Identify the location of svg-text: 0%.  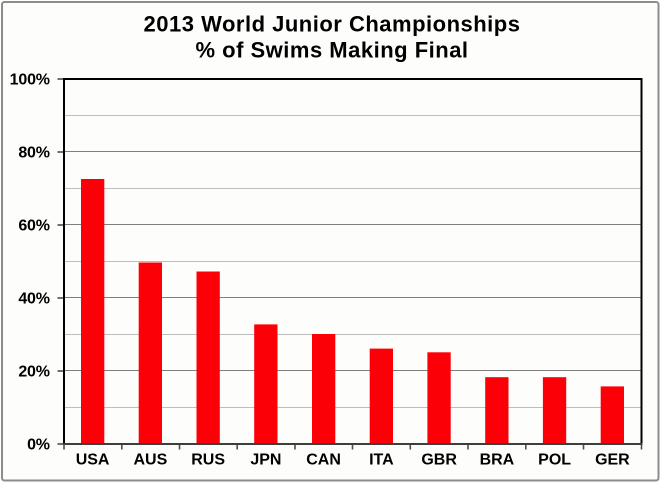
(38, 444).